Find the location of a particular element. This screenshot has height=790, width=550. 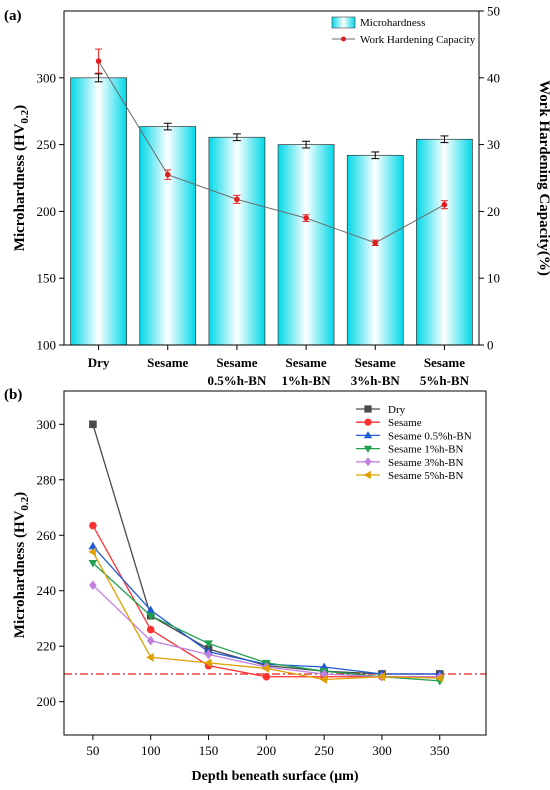

series-line is located at coordinates (266, 601).